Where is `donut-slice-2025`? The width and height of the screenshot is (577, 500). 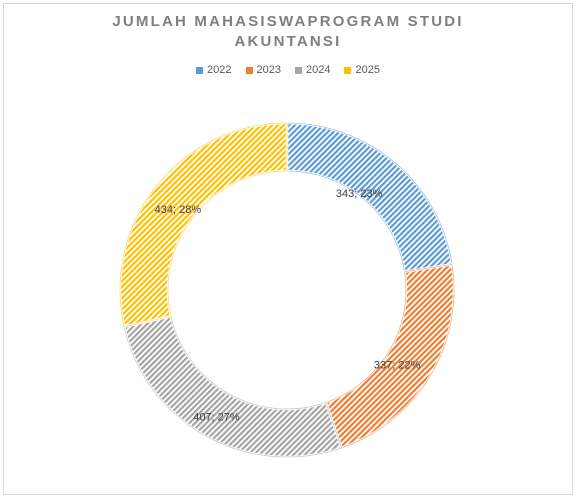 donut-slice-2025 is located at coordinates (203, 225).